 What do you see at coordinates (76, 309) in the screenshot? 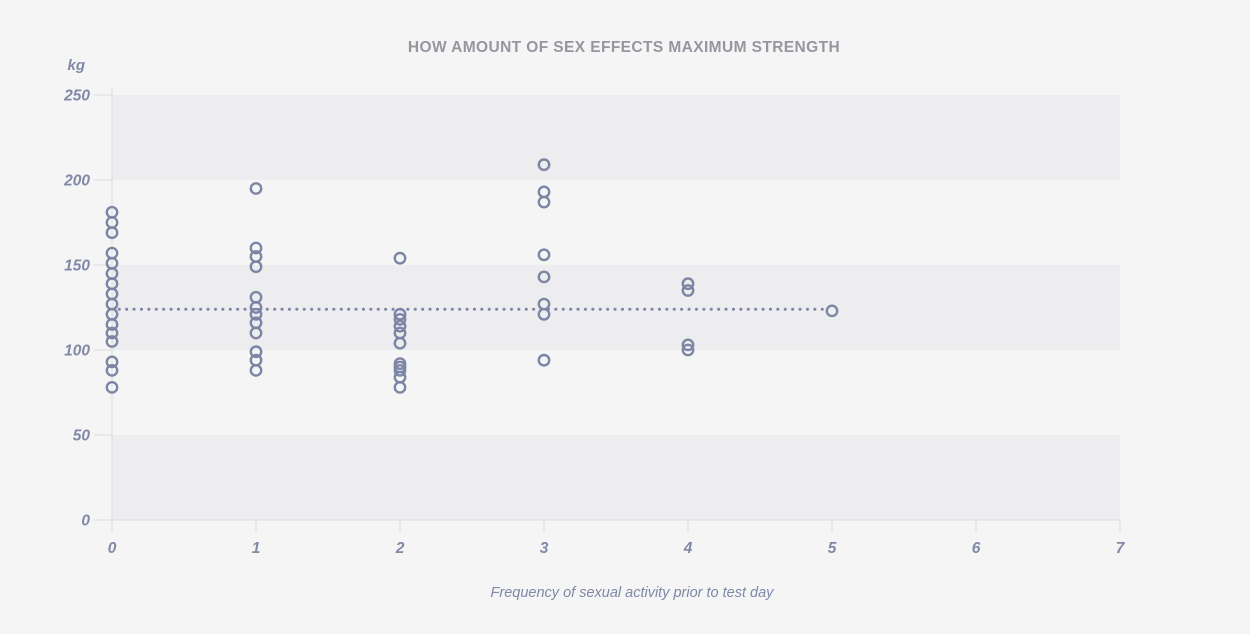
I see `y-tick-labels: 0 50 100 150 200 250` at bounding box center [76, 309].